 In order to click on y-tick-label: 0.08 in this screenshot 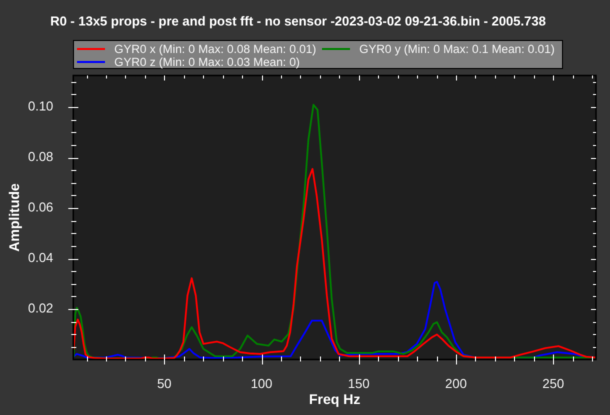, I will do `click(41, 156)`.